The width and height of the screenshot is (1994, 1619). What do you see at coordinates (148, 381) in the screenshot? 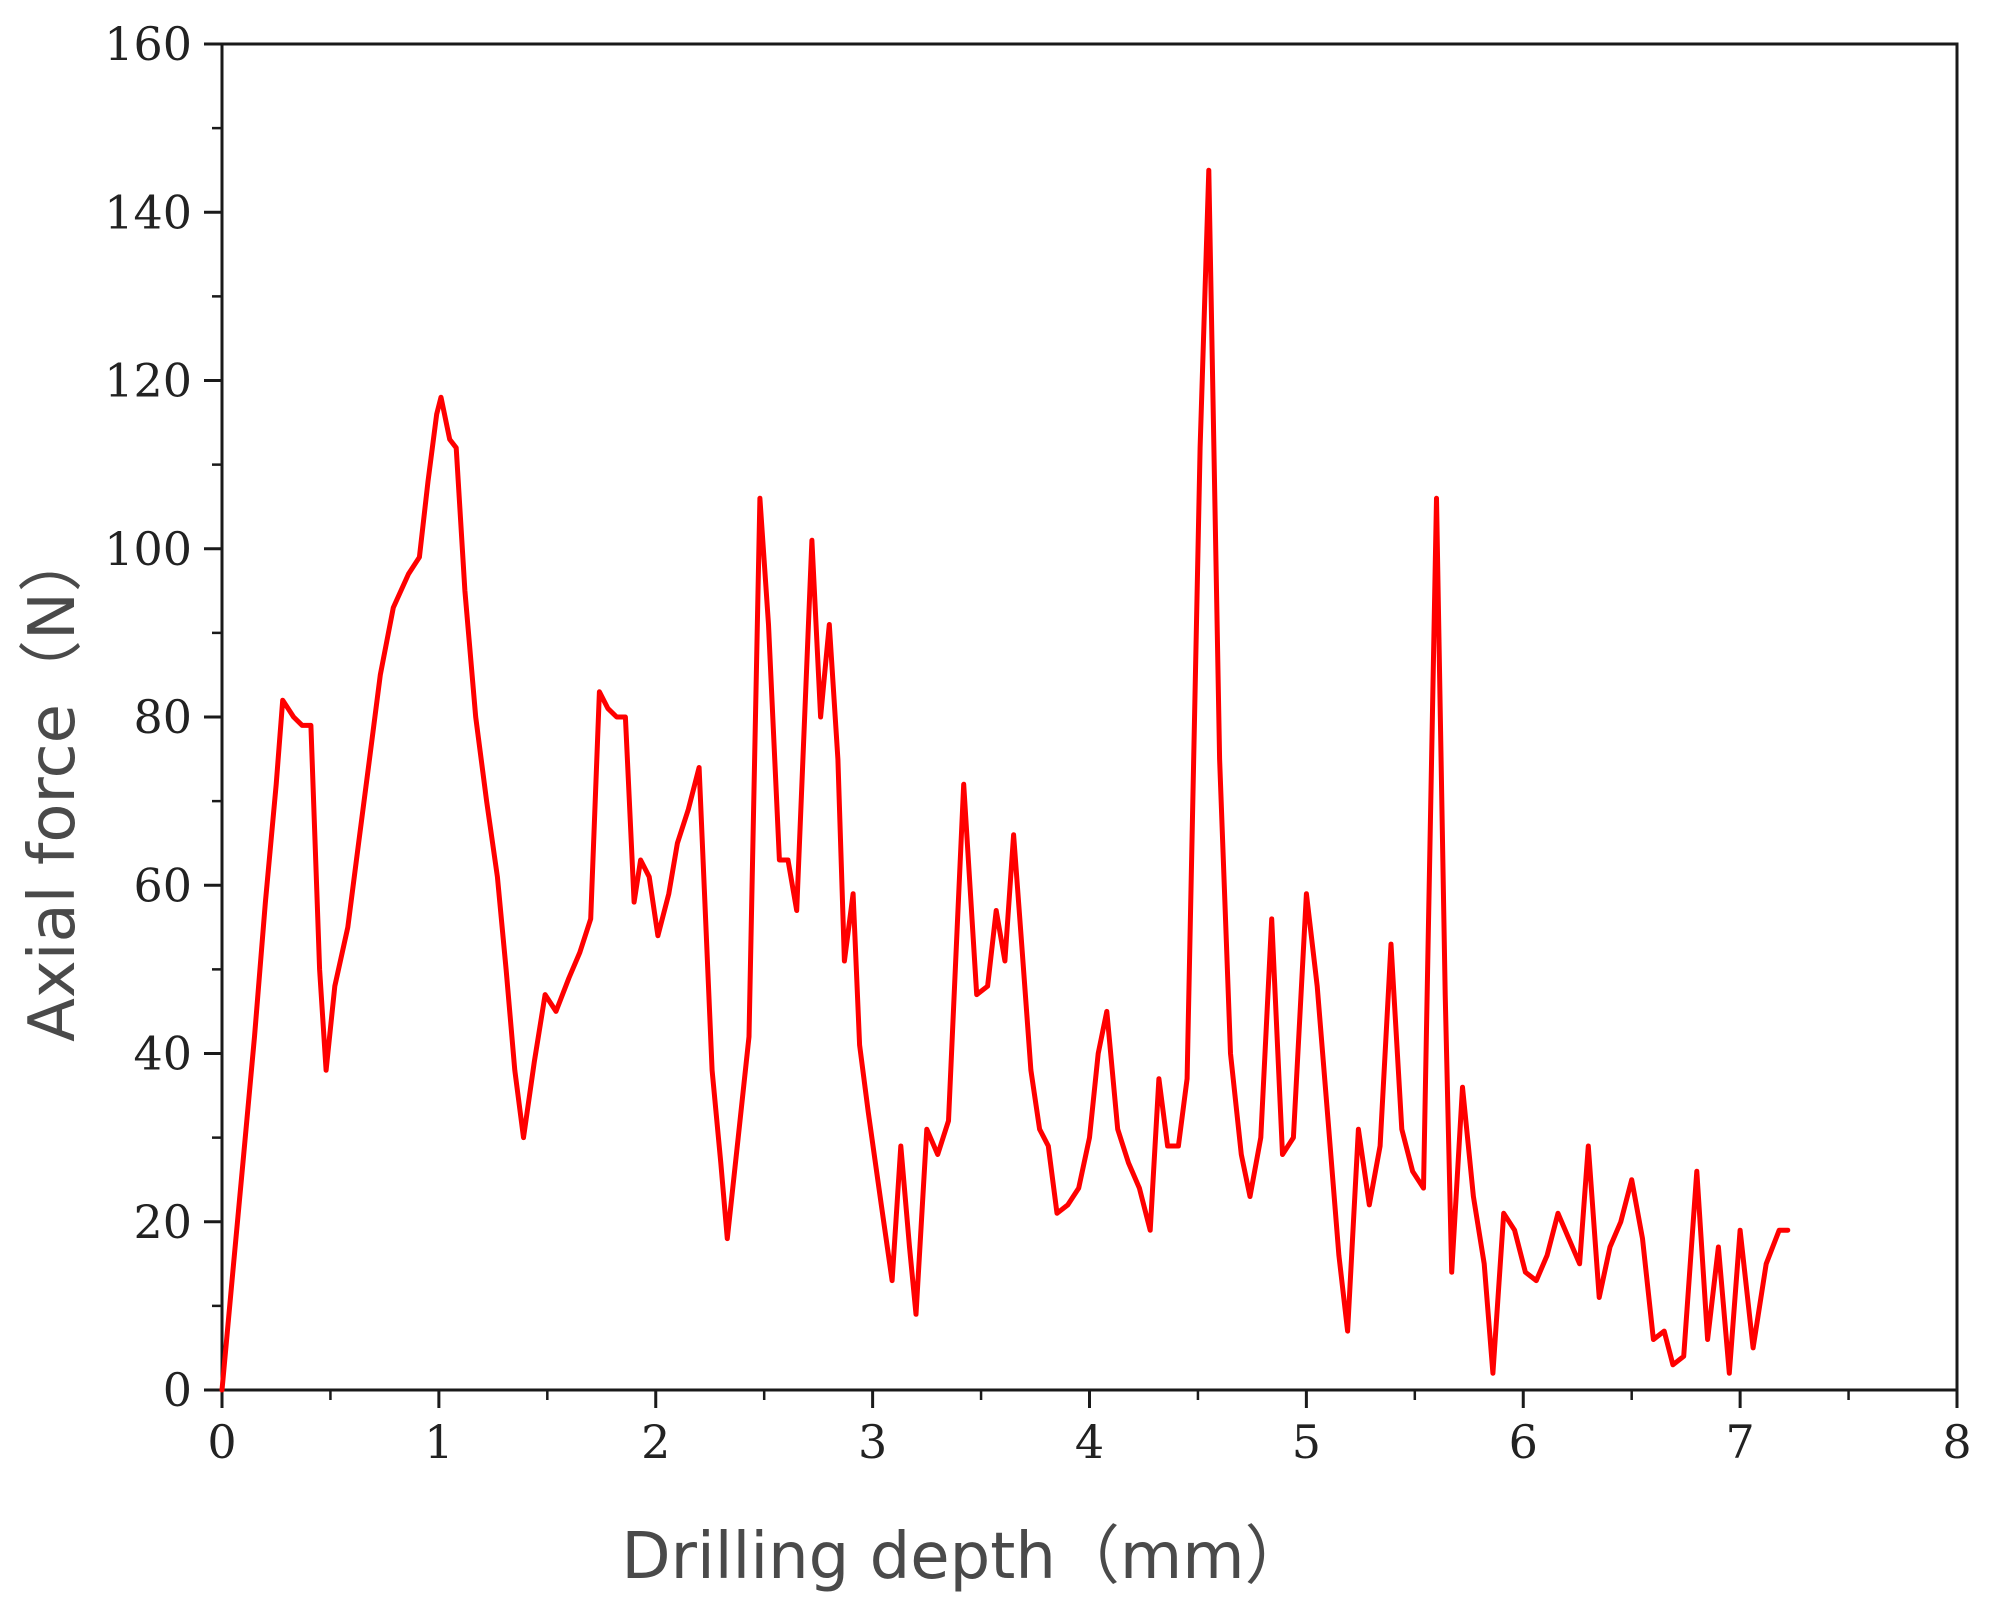
I see `y-tick-label: 120` at bounding box center [148, 381].